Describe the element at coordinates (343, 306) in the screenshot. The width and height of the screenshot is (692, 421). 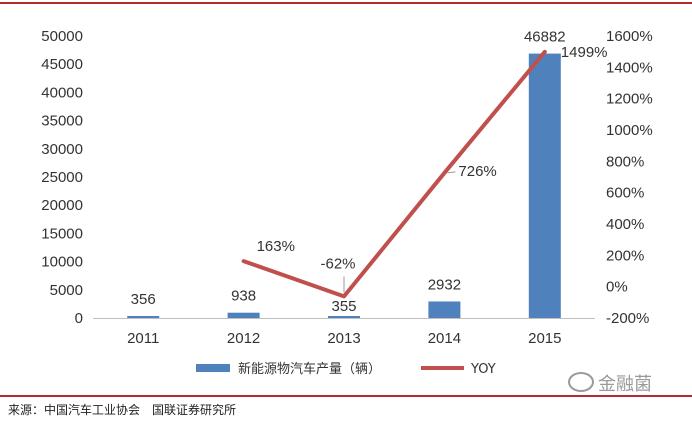
I see `bar-value-label: 355` at that location.